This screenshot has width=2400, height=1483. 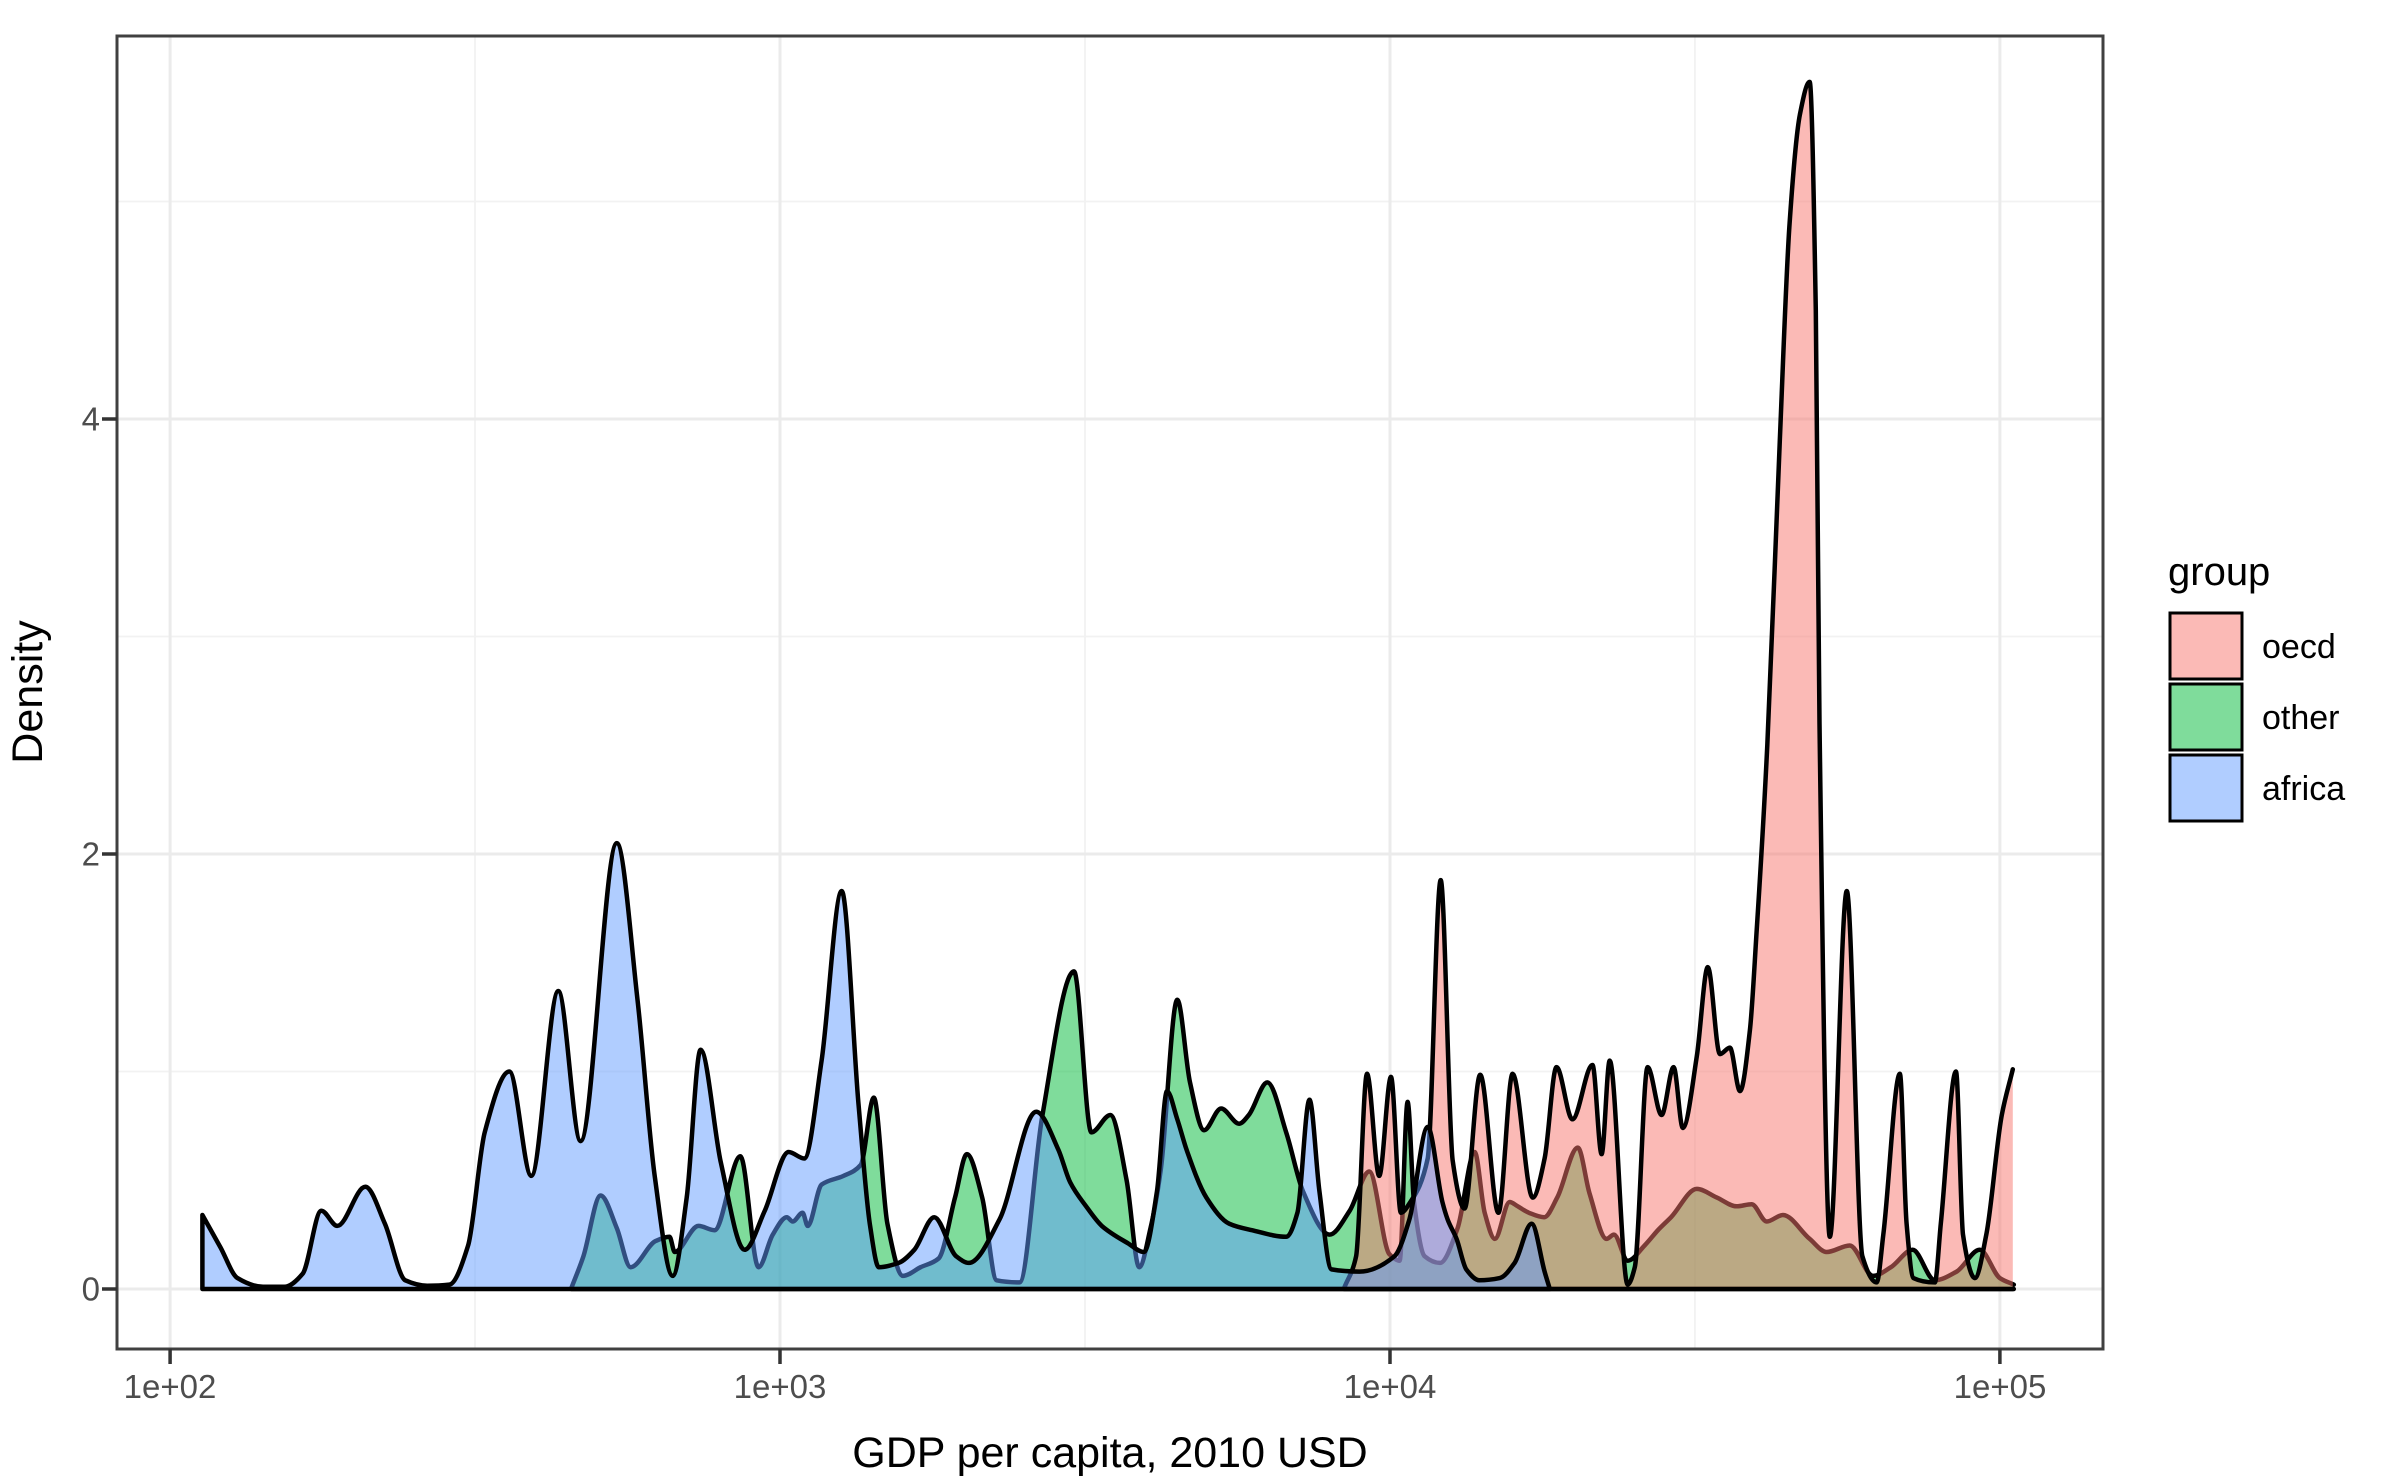 What do you see at coordinates (1390, 1386) in the screenshot?
I see `x-tick-label-1e04: 1e+04` at bounding box center [1390, 1386].